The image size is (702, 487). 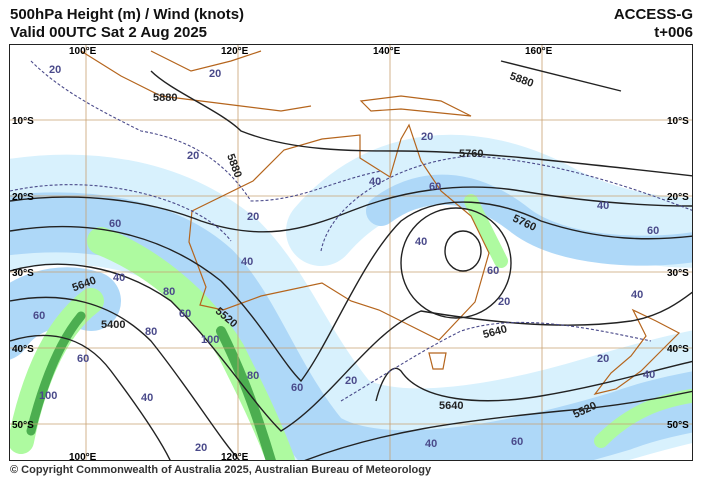 I want to click on longitude-labels-top: 100°E 120°E 140°E 160°E, so click(x=311, y=51).